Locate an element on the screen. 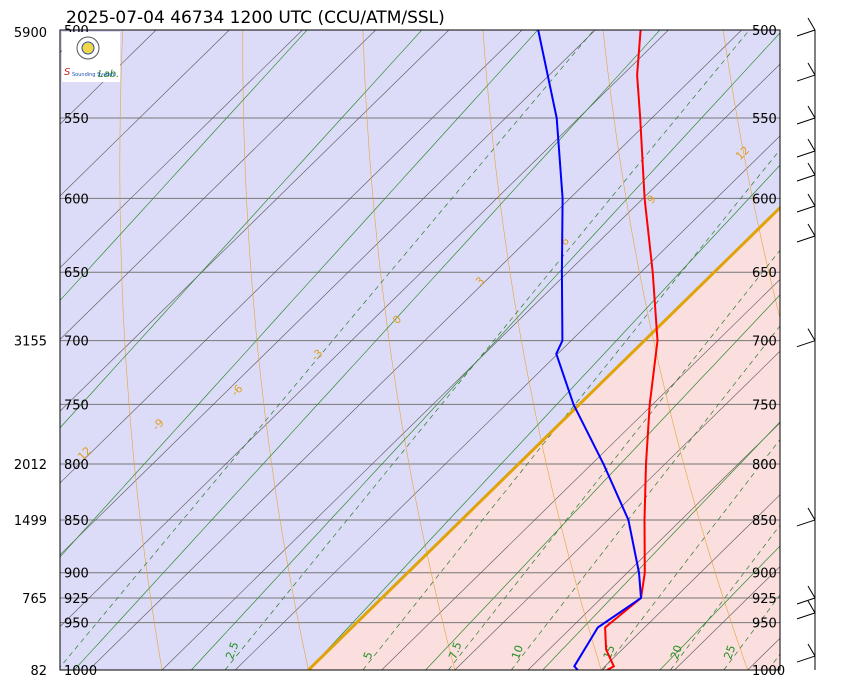 The height and width of the screenshot is (700, 850). height-label: 2012 is located at coordinates (30, 465).